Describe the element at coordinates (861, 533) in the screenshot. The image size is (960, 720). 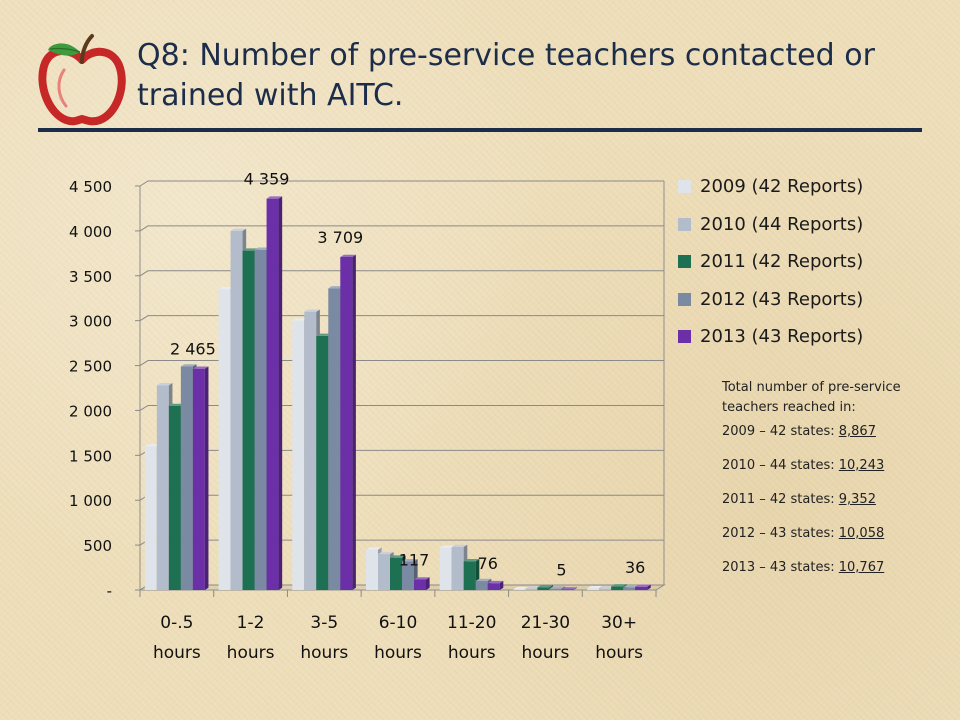
I see `total-value: 10,058` at that location.